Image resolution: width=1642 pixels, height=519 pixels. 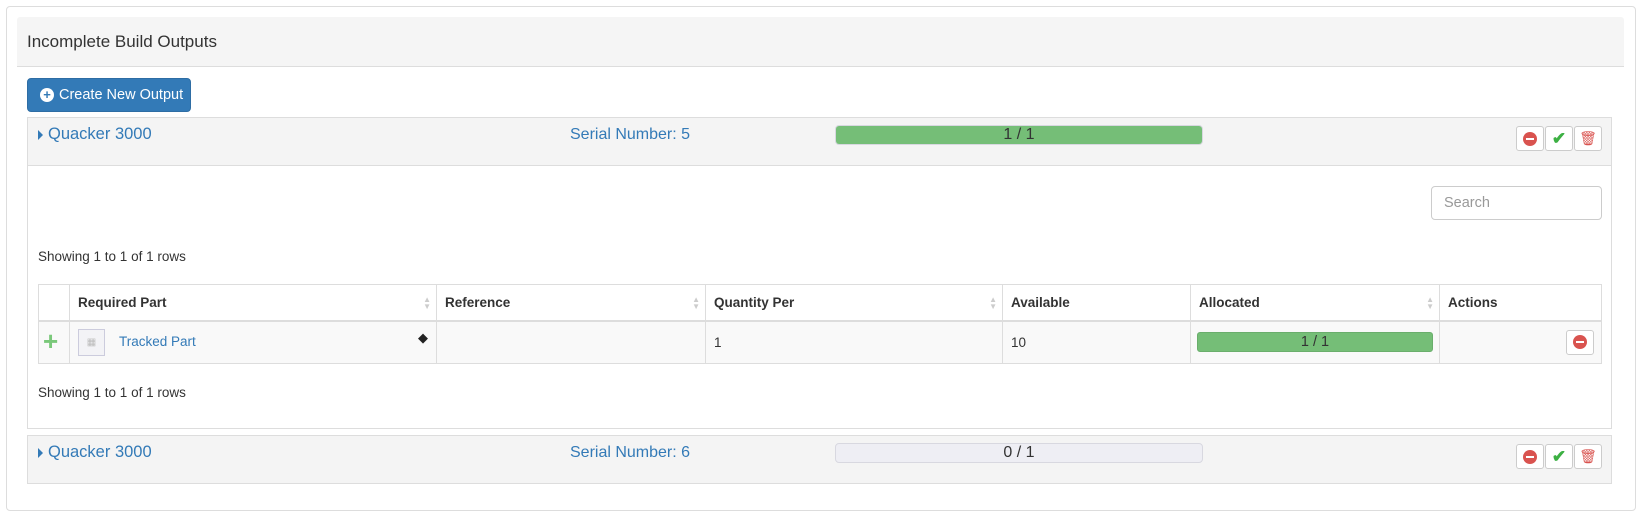 What do you see at coordinates (1520, 303) in the screenshot?
I see `col-actions: Actions` at bounding box center [1520, 303].